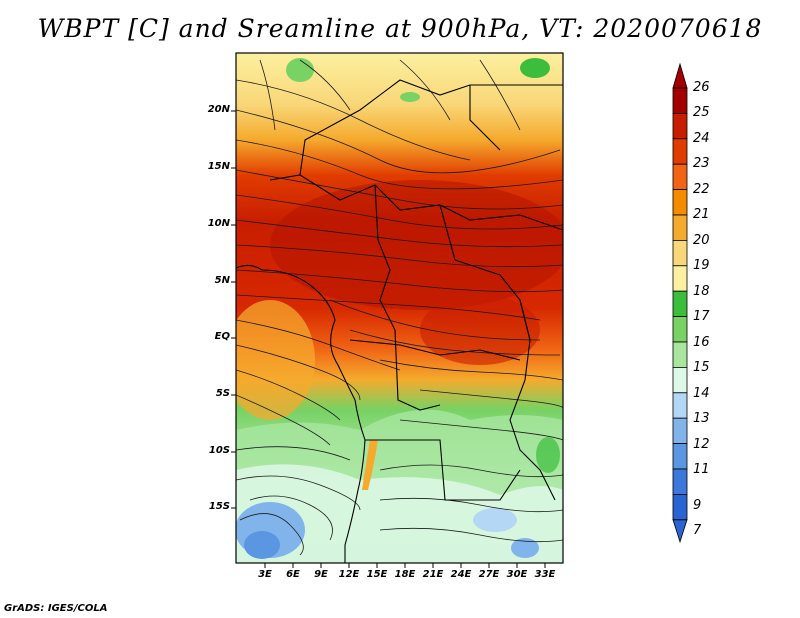 The width and height of the screenshot is (800, 618). What do you see at coordinates (461, 574) in the screenshot?
I see `lon-label-24e: 24E` at bounding box center [461, 574].